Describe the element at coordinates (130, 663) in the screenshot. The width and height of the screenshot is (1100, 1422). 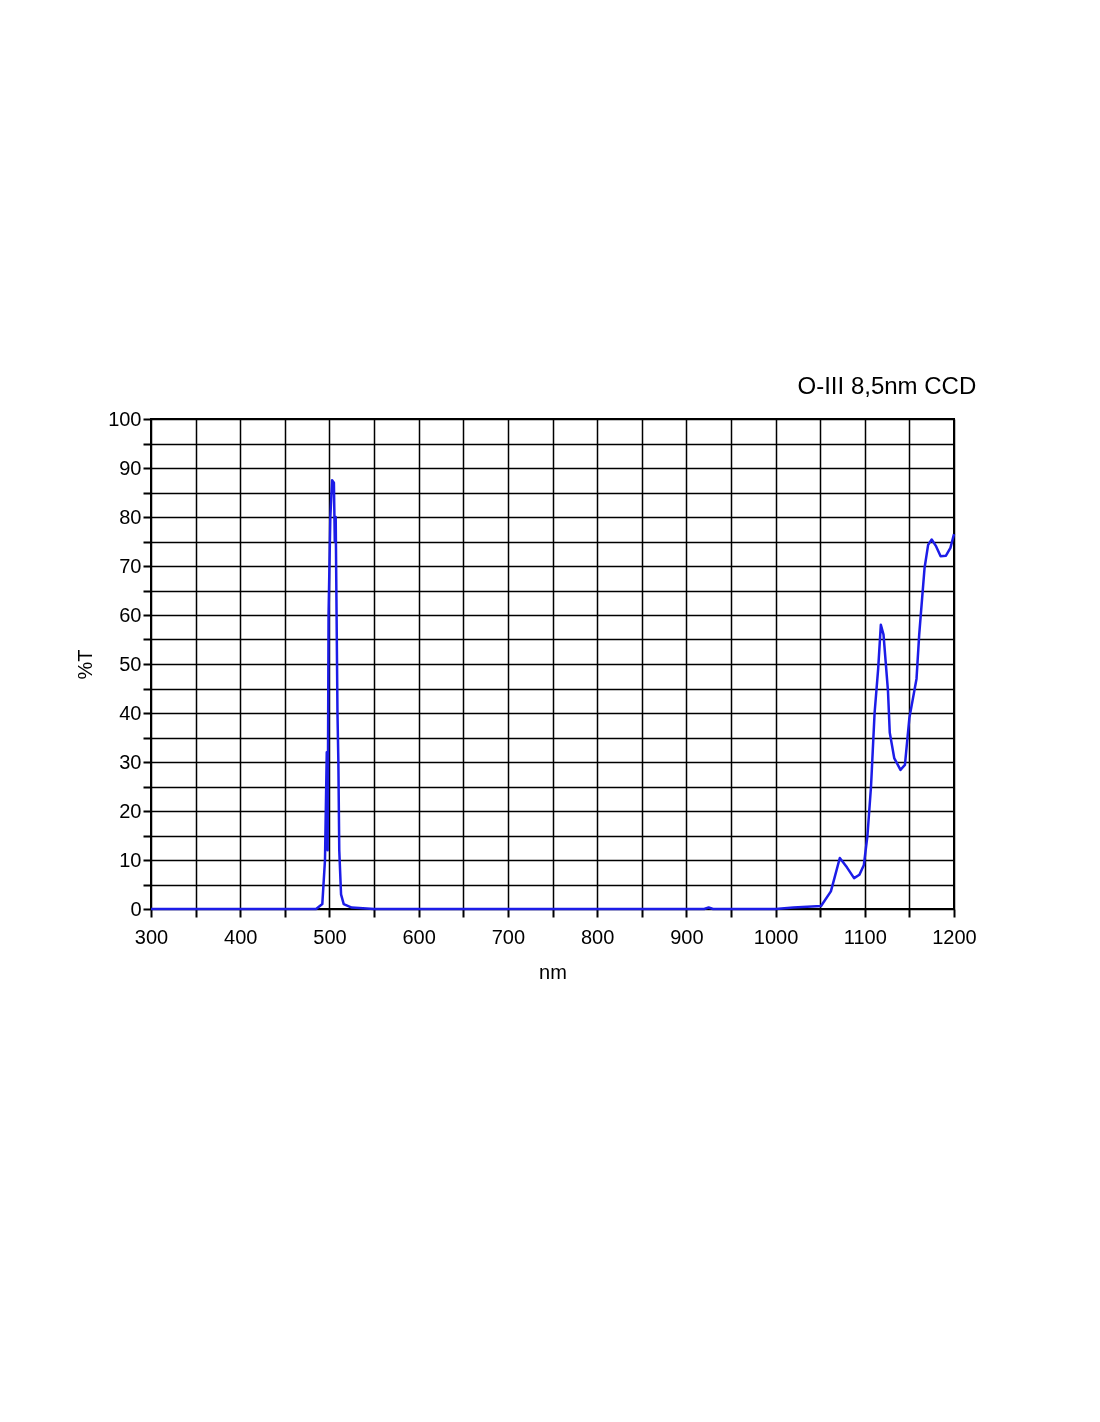
I see `y-tick-label: 50` at that location.